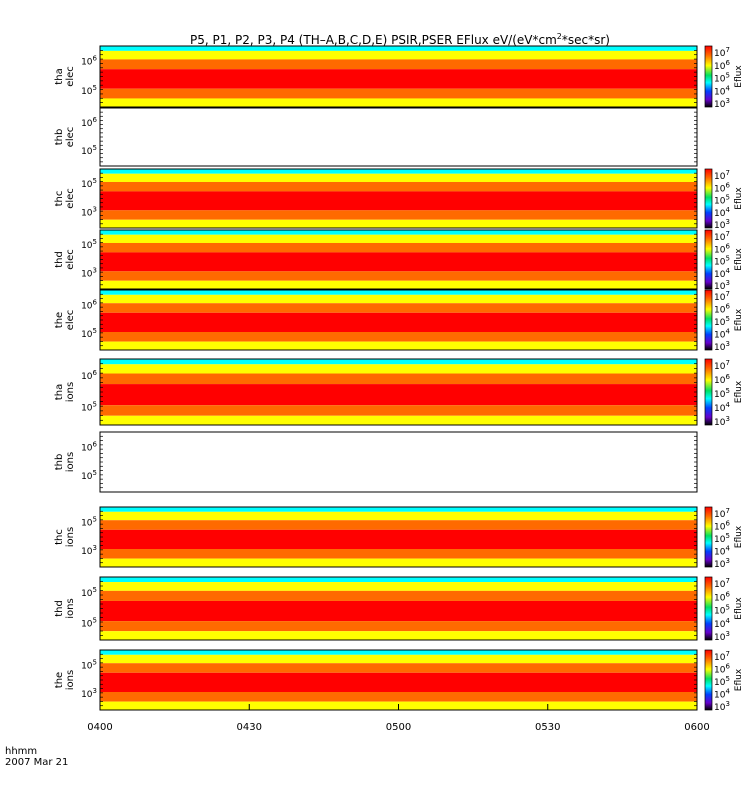 The width and height of the screenshot is (750, 800). Describe the element at coordinates (21, 751) in the screenshot. I see `time-axis-label: hhmm` at that location.